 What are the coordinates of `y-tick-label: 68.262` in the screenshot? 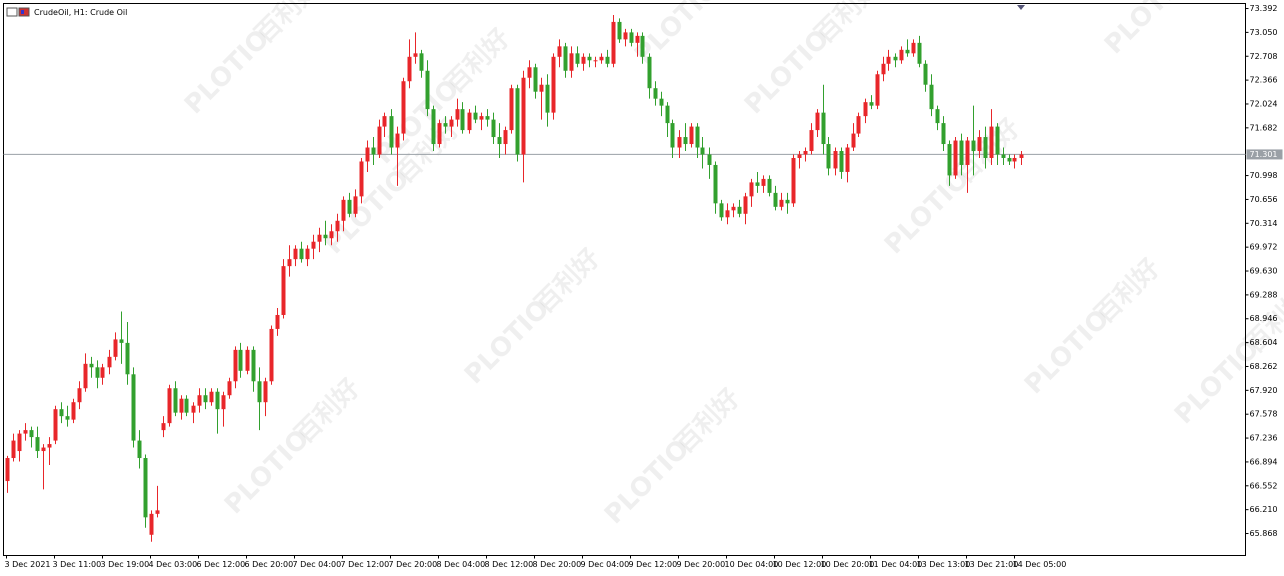 It's located at (1264, 366).